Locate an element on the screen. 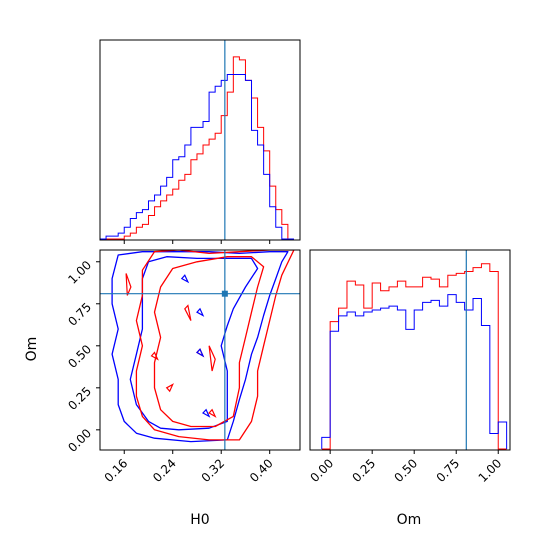 The height and width of the screenshot is (550, 550). contour-red-inner is located at coordinates (209, 342).